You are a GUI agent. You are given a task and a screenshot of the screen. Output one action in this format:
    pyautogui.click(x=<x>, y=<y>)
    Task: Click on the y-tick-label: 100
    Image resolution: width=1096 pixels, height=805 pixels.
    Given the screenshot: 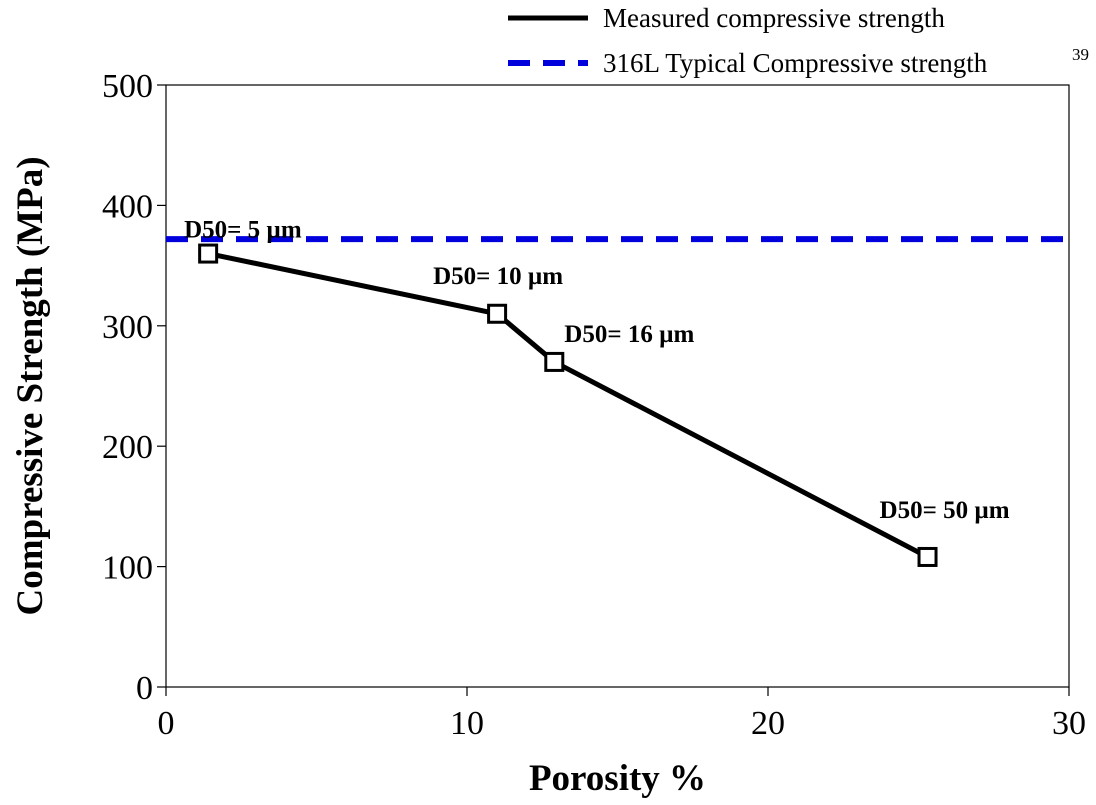 What is the action you would take?
    pyautogui.click(x=127, y=568)
    